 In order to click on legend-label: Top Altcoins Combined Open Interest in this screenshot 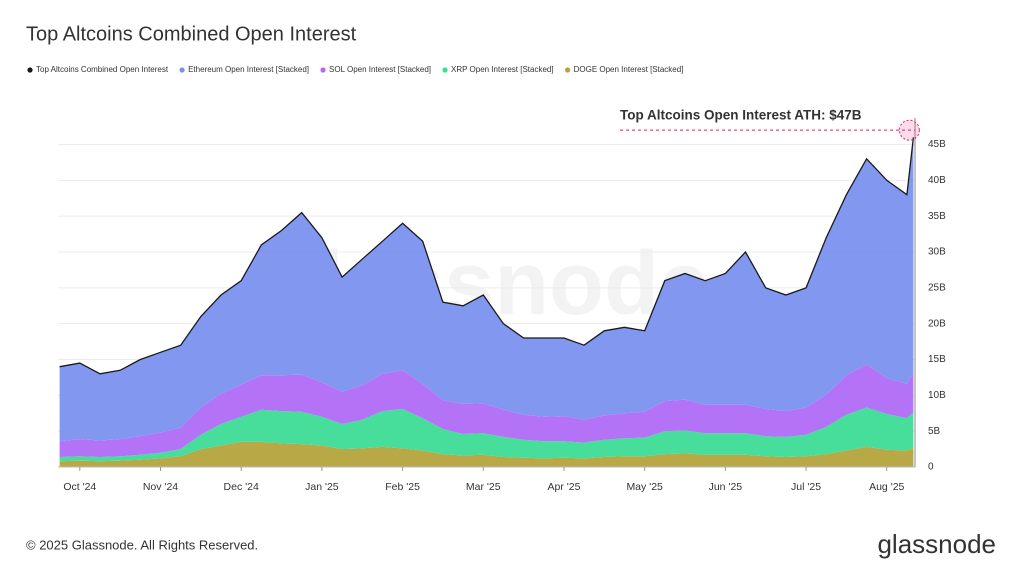, I will do `click(102, 69)`.